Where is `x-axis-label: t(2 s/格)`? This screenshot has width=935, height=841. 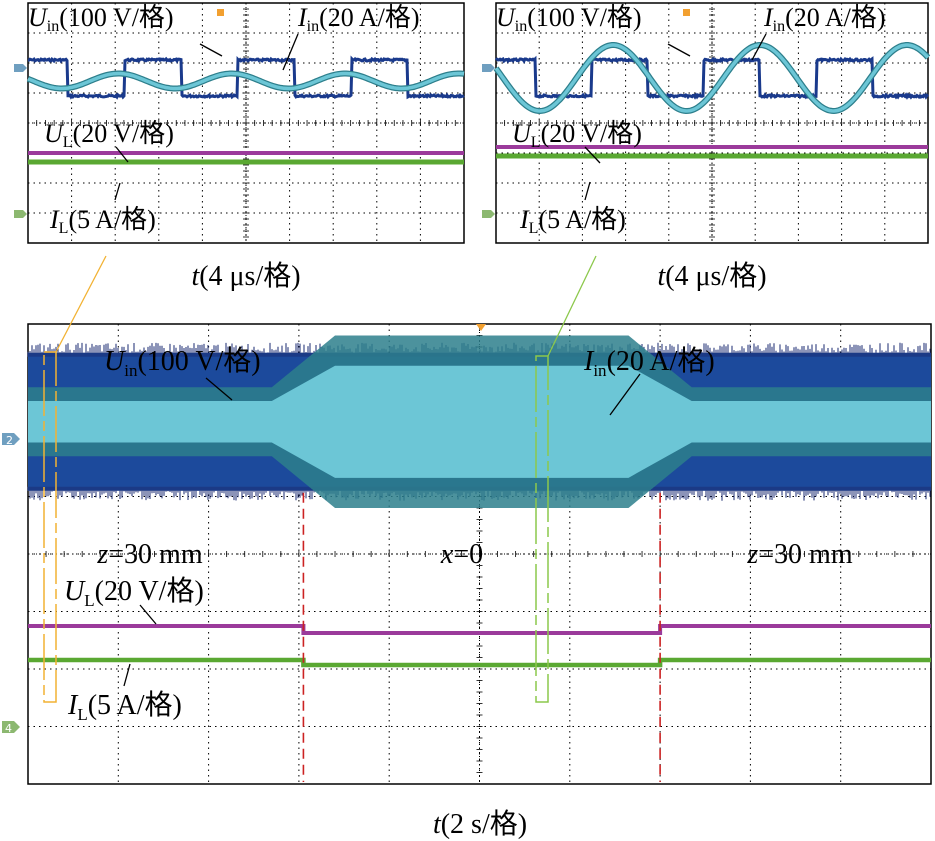
x-axis-label: t(2 s/格) is located at coordinates (480, 824).